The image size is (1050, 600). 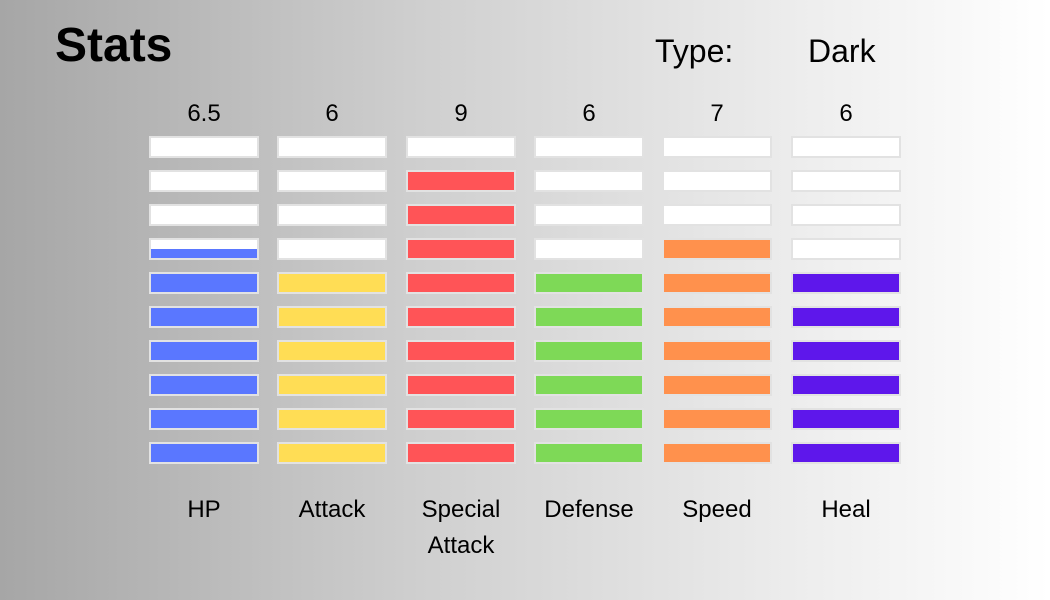 I want to click on type-value: Dark, so click(x=842, y=51).